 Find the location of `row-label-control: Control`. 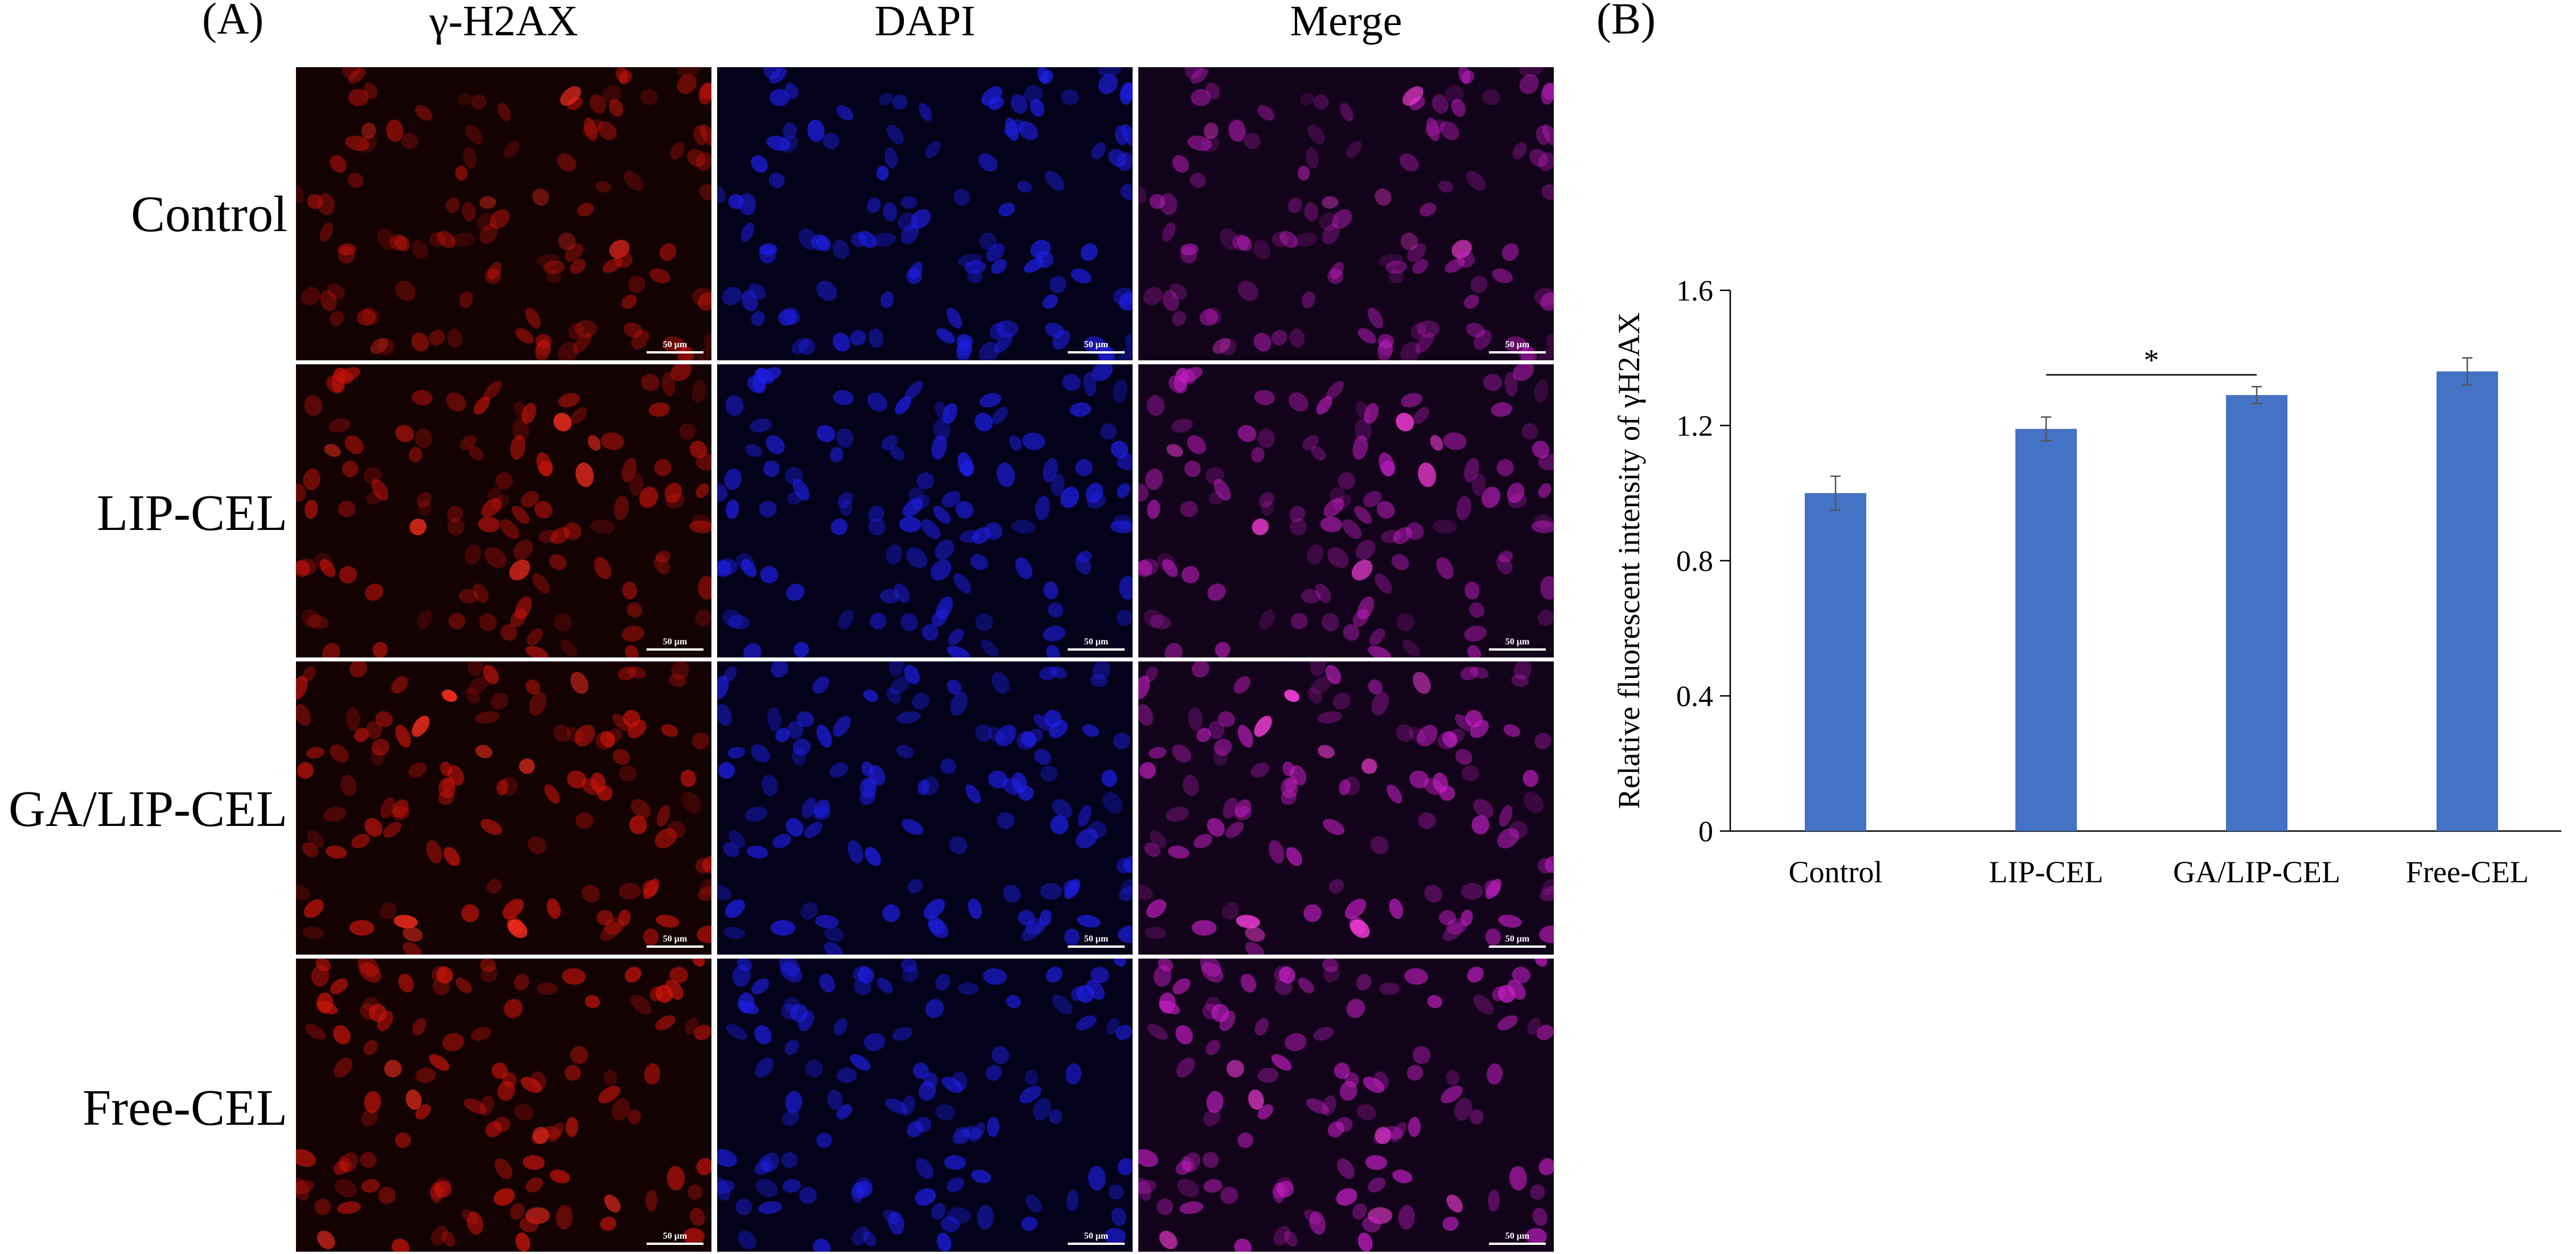

row-label-control: Control is located at coordinates (209, 214).